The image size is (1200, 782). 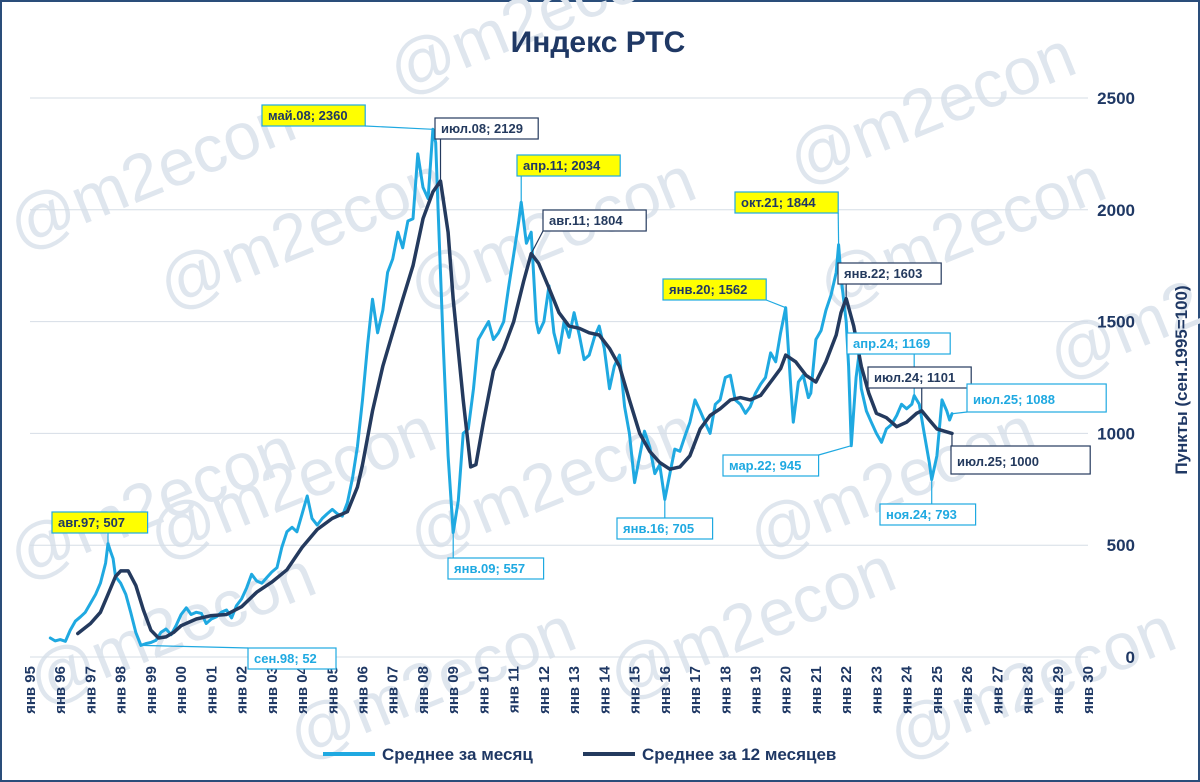 I want to click on annotation-label: ноя.24; 793, so click(x=921, y=514).